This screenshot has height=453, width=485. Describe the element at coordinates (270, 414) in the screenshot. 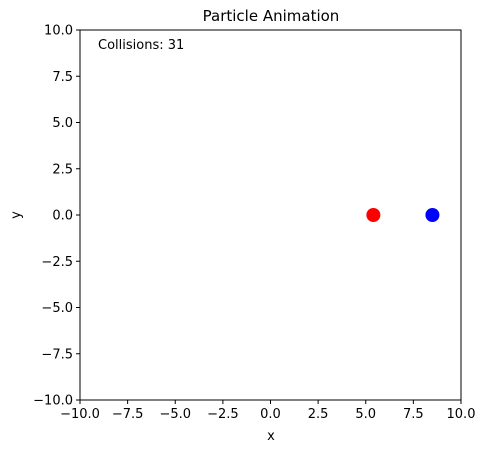

I see `x-tick-label: 0.0` at that location.